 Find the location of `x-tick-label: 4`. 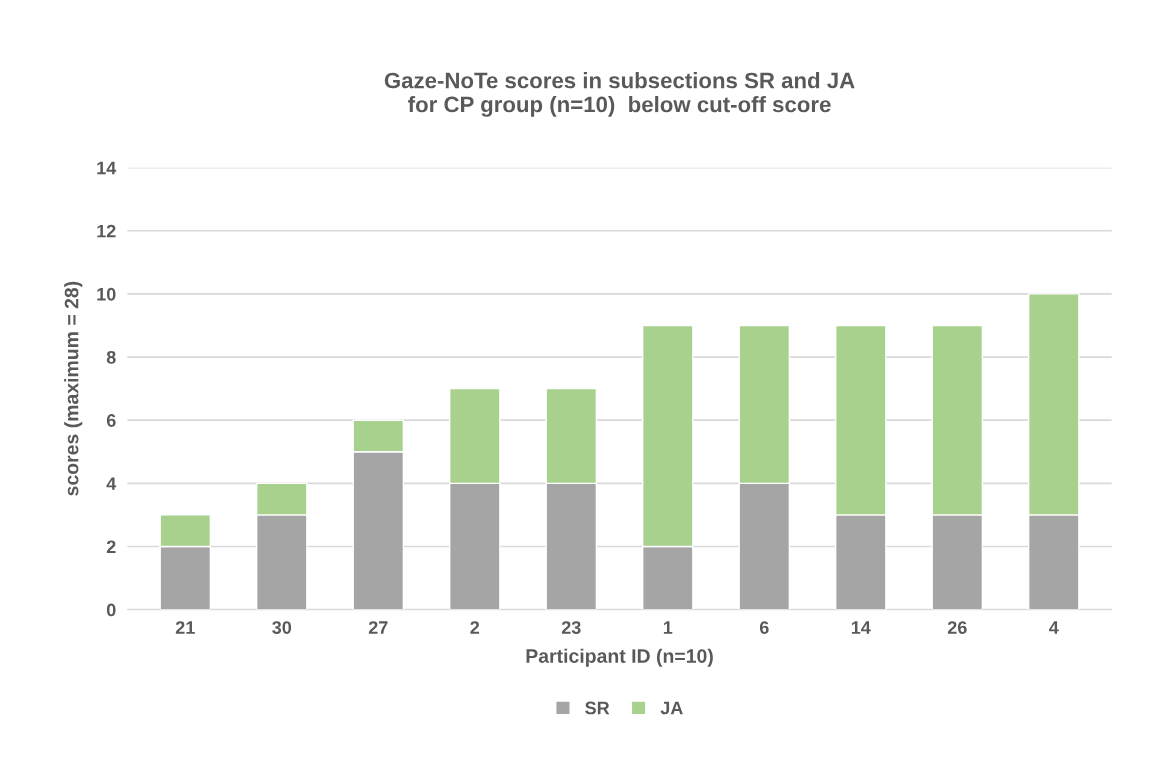

x-tick-label: 4 is located at coordinates (1054, 627).